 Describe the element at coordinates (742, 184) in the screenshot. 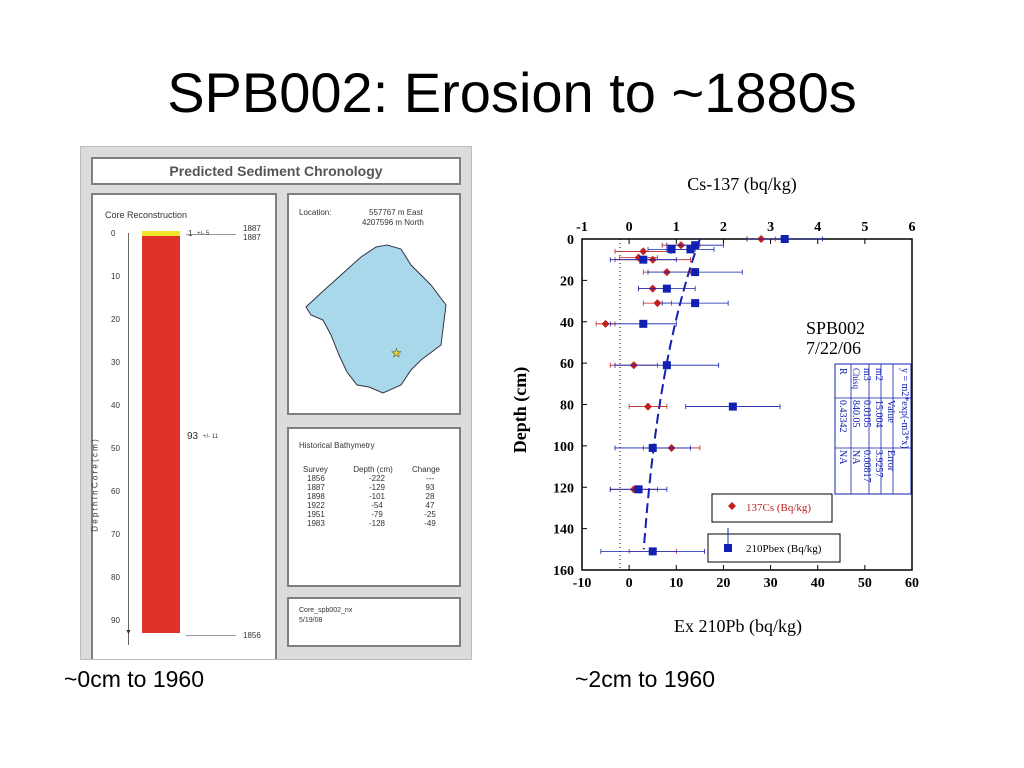

I see `chart-top-title: Cs-137 (bq/kg)` at that location.